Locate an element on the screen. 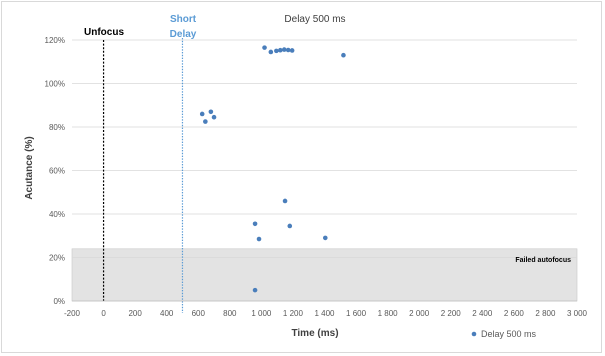 The height and width of the screenshot is (356, 605). legend-label: Delay 500 ms is located at coordinates (509, 334).